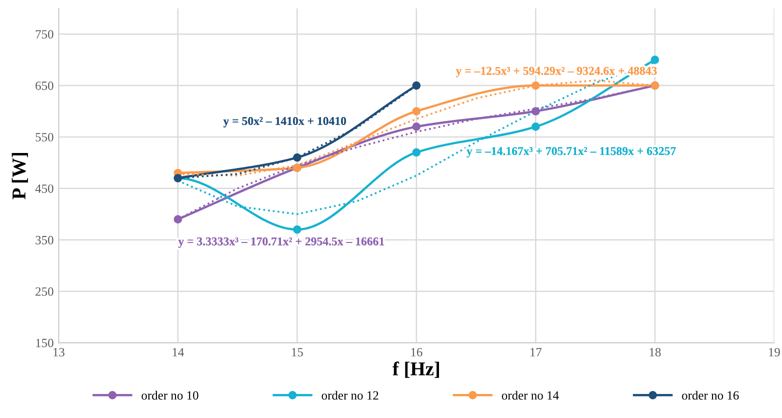 The height and width of the screenshot is (418, 782). What do you see at coordinates (59, 352) in the screenshot?
I see `x-tick-label: 13` at bounding box center [59, 352].